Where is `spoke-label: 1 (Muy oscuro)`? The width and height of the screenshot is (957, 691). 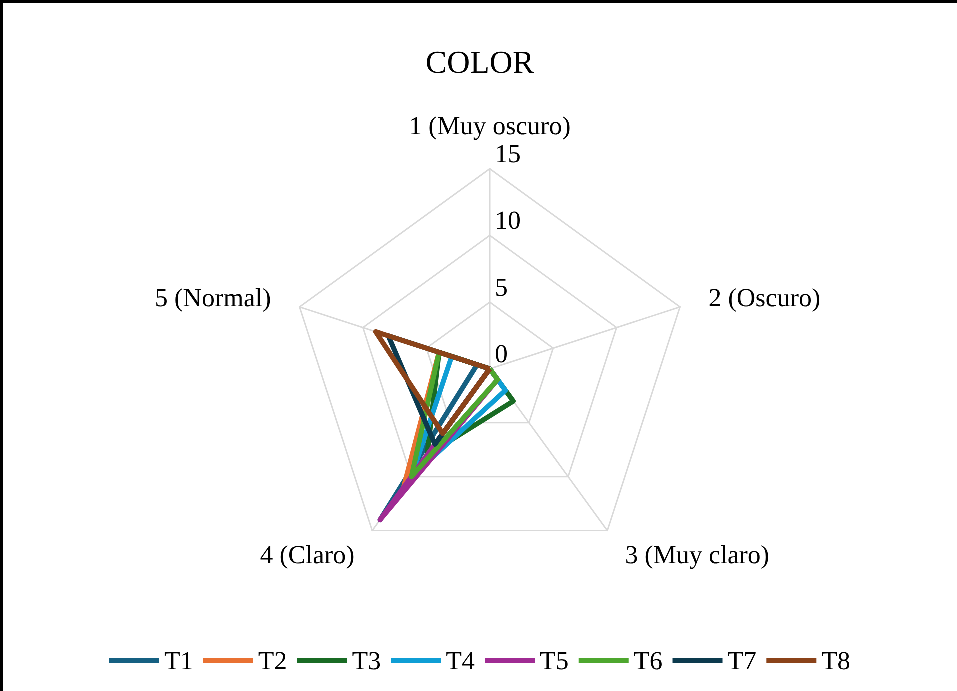
spoke-label: 1 (Muy oscuro) is located at coordinates (490, 126).